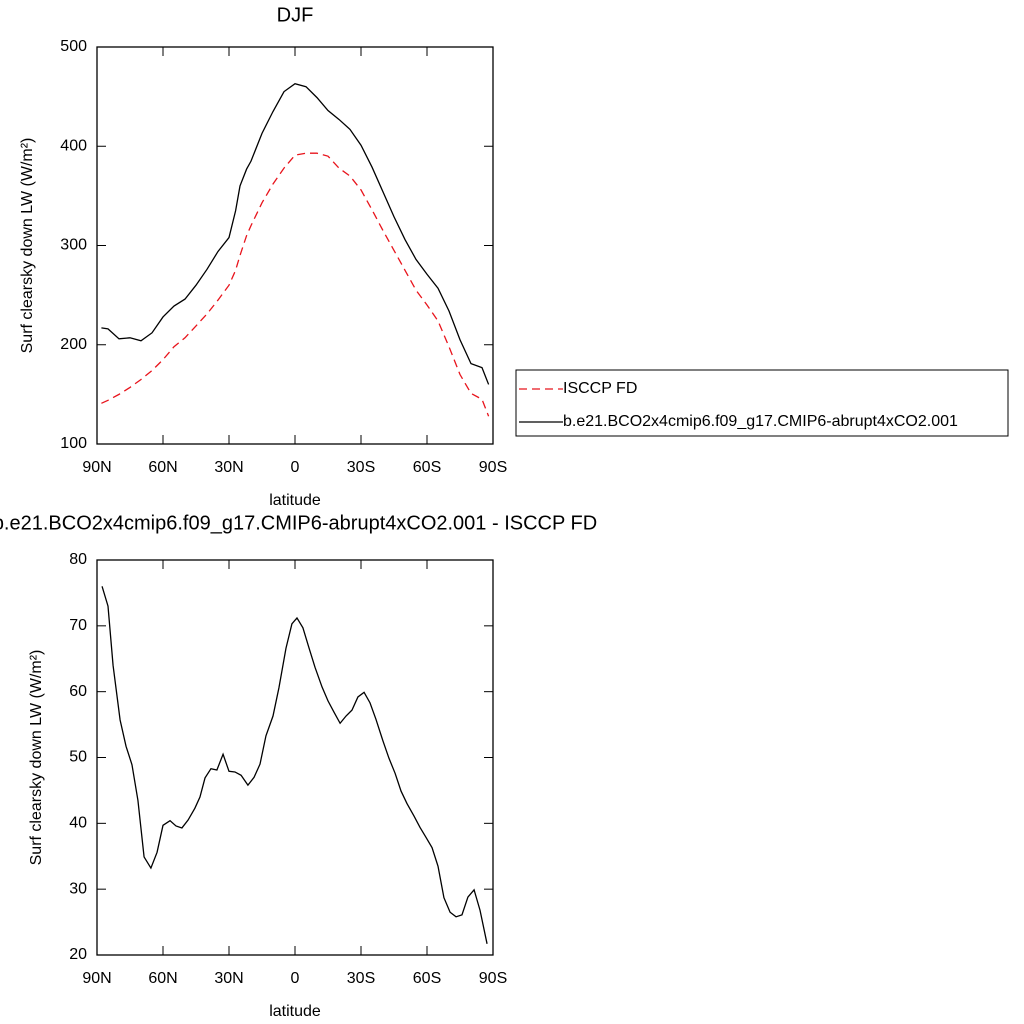  Describe the element at coordinates (78, 888) in the screenshot. I see `y-tick-label: 30` at that location.